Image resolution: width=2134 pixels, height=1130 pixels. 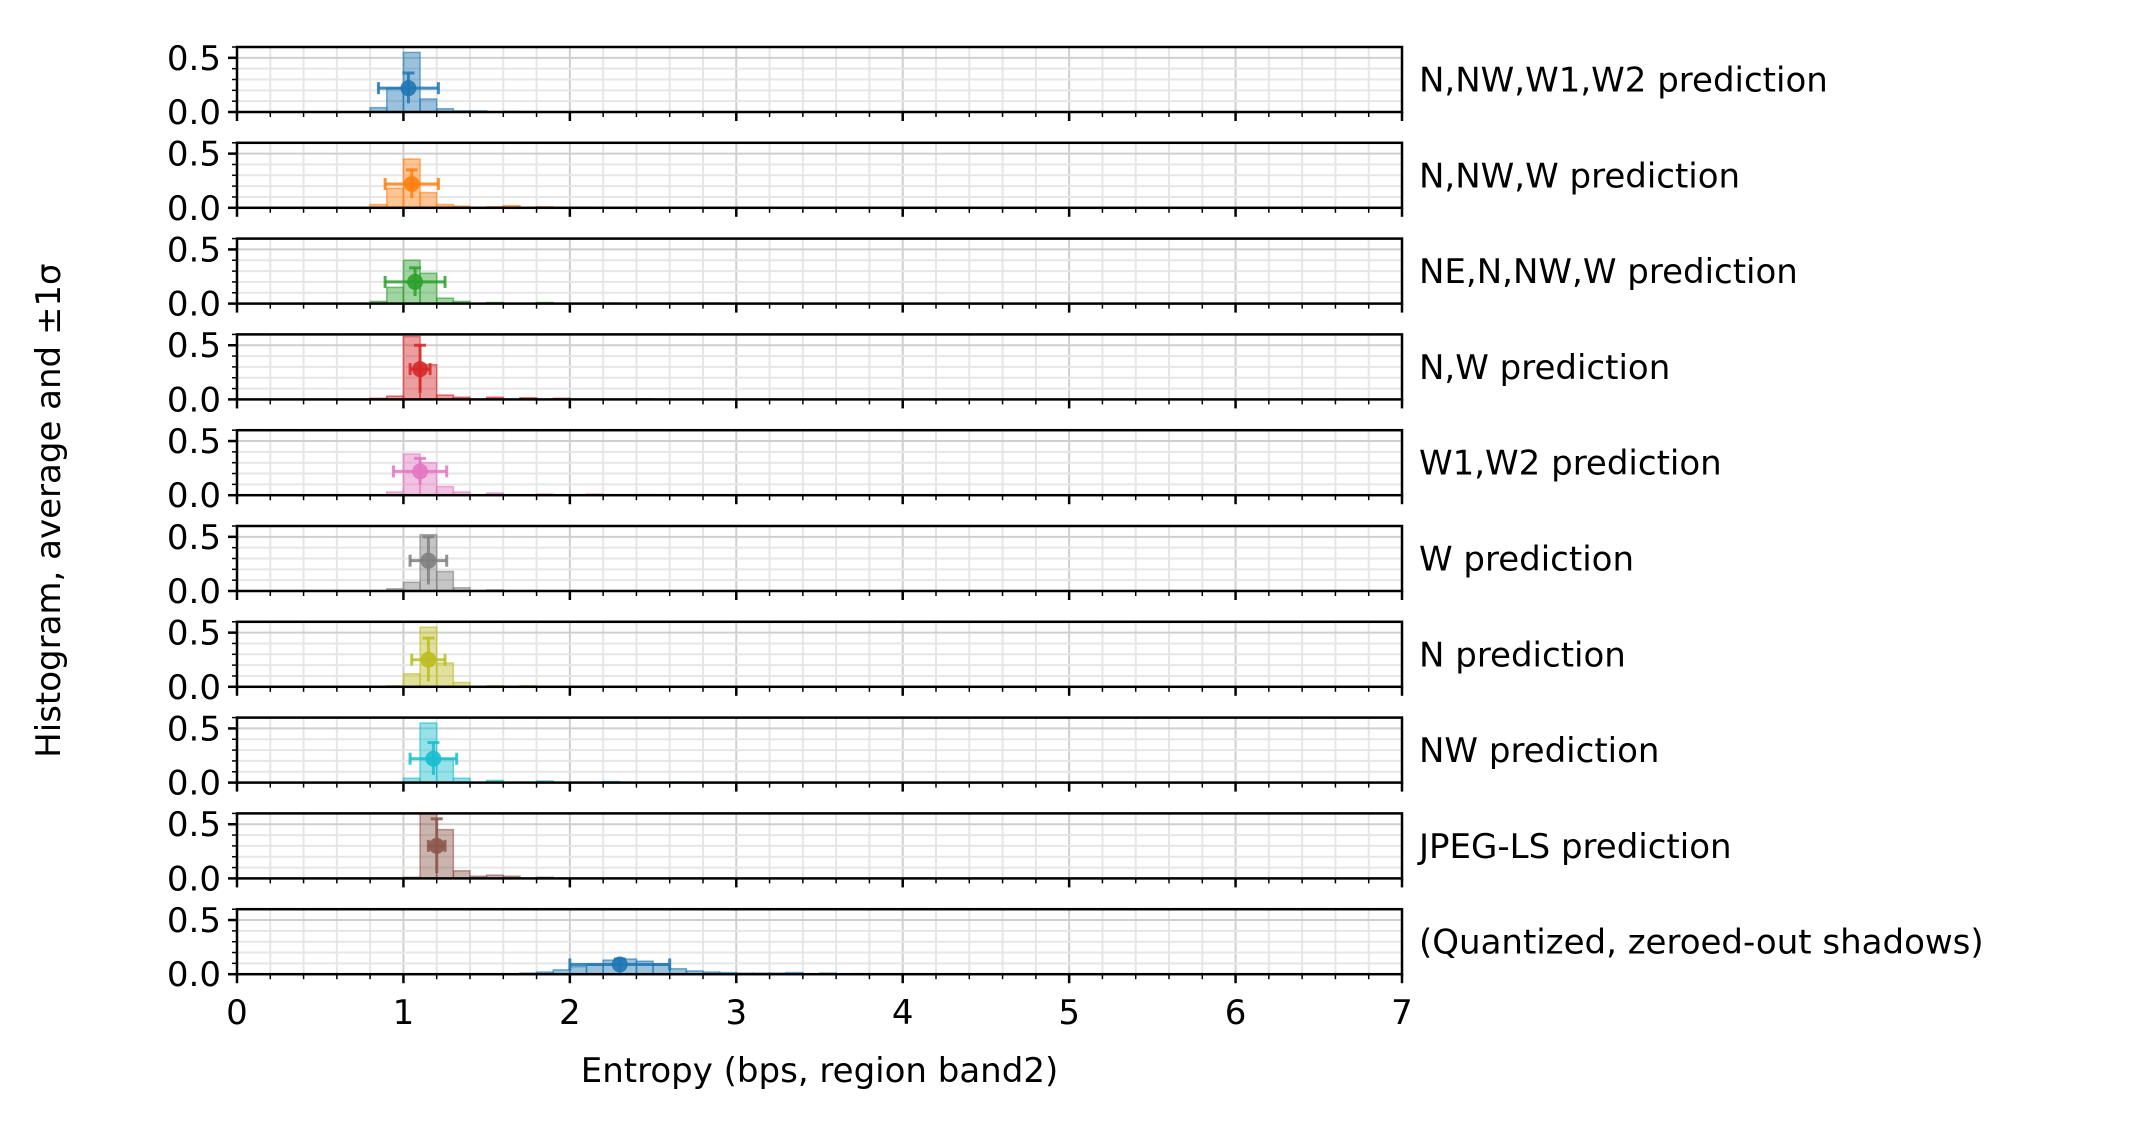 I want to click on x-tick-label: 1, so click(x=404, y=1013).